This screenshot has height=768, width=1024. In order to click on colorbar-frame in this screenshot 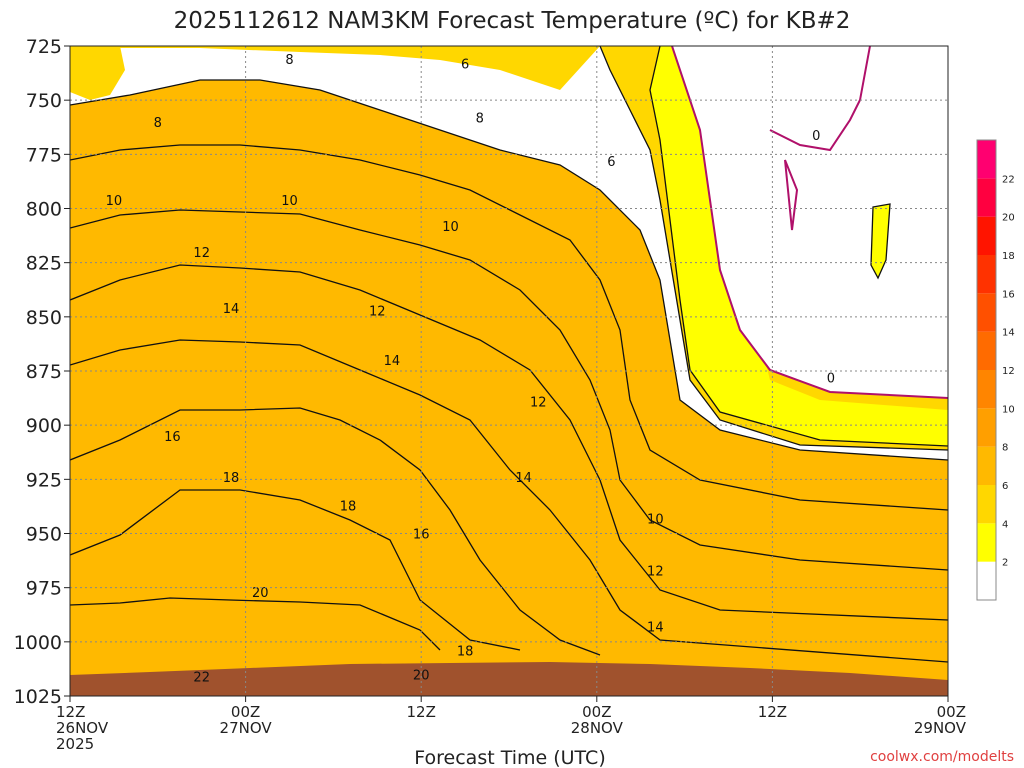, I will do `click(986, 370)`.